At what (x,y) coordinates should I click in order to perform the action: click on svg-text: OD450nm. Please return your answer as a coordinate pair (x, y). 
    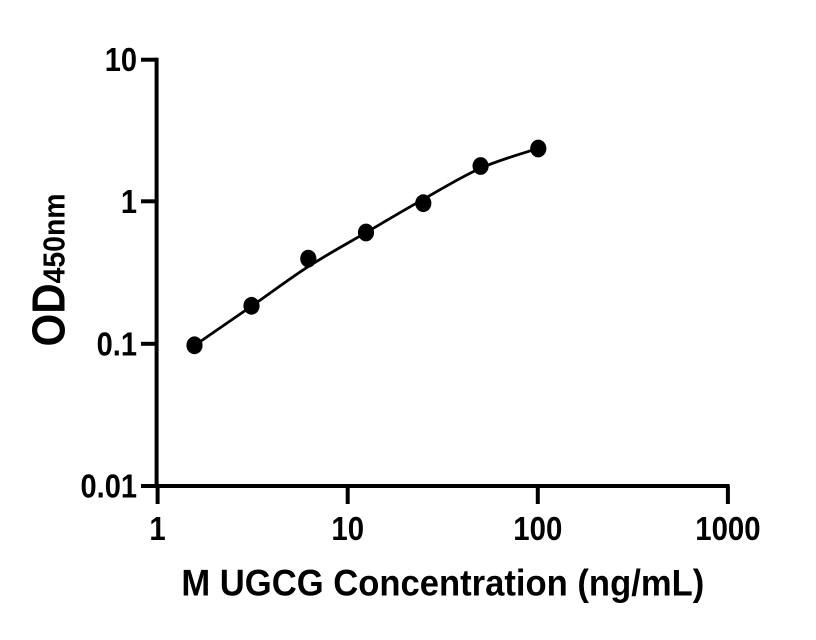
    Looking at the image, I should click on (49, 270).